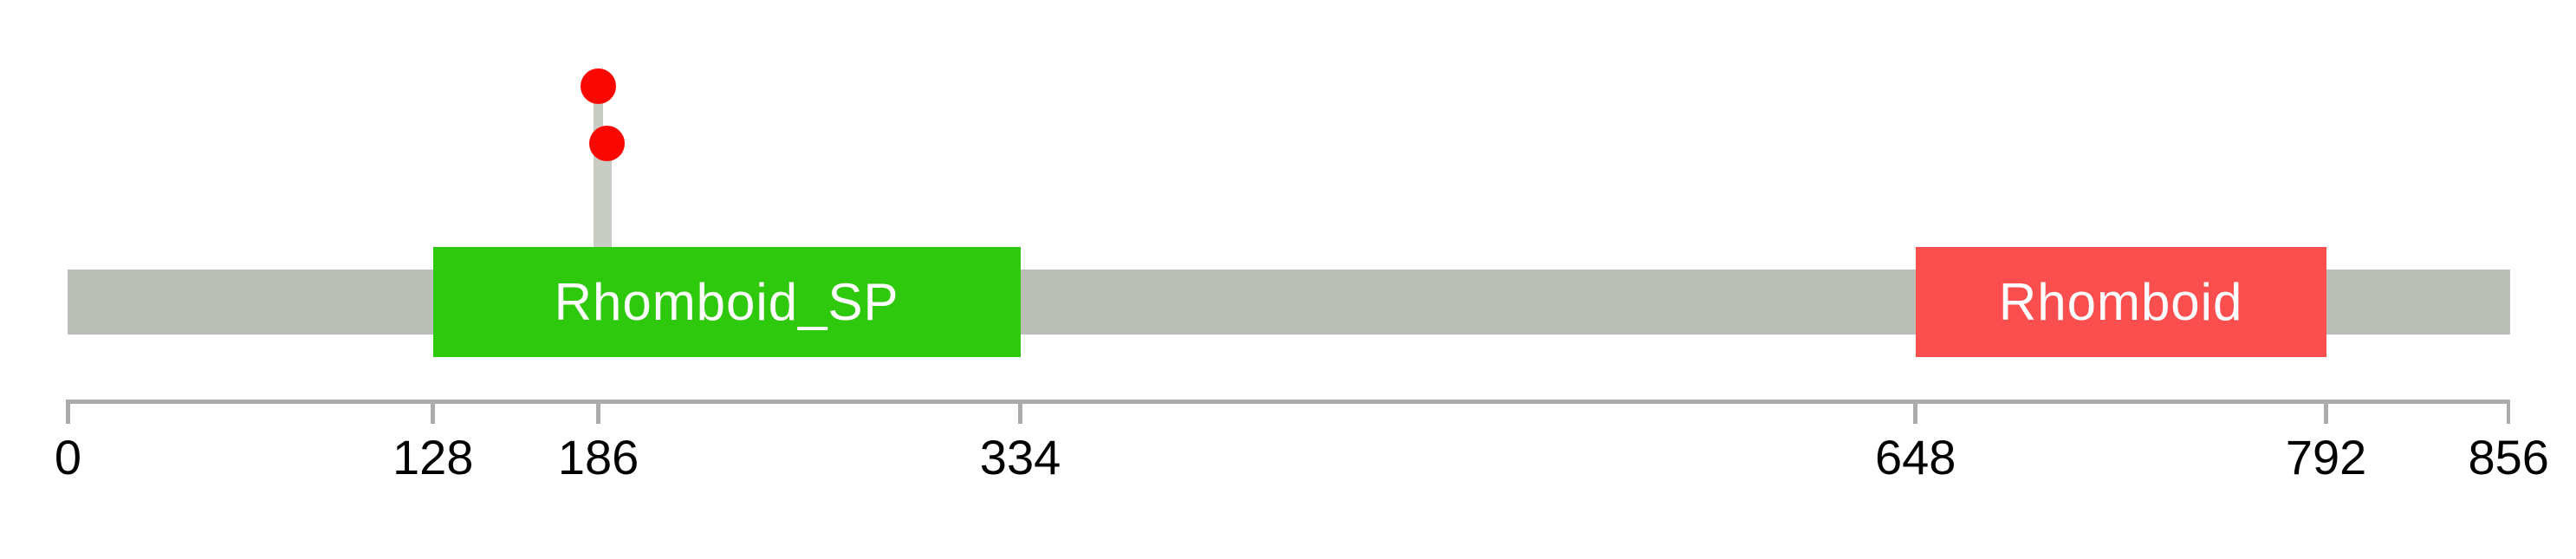 The height and width of the screenshot is (559, 2576). What do you see at coordinates (1289, 402) in the screenshot?
I see `x-axis-line` at bounding box center [1289, 402].